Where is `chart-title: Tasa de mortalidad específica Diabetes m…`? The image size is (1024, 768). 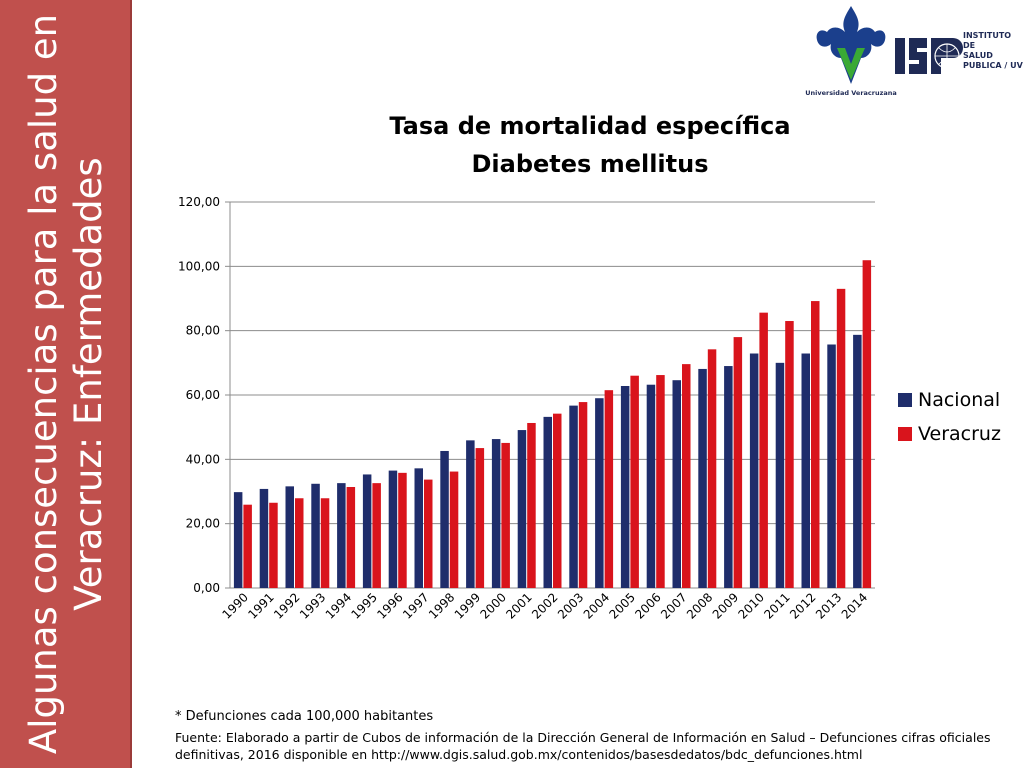
chart-title: Tasa de mortalidad específica Diabetes m… is located at coordinates (590, 145).